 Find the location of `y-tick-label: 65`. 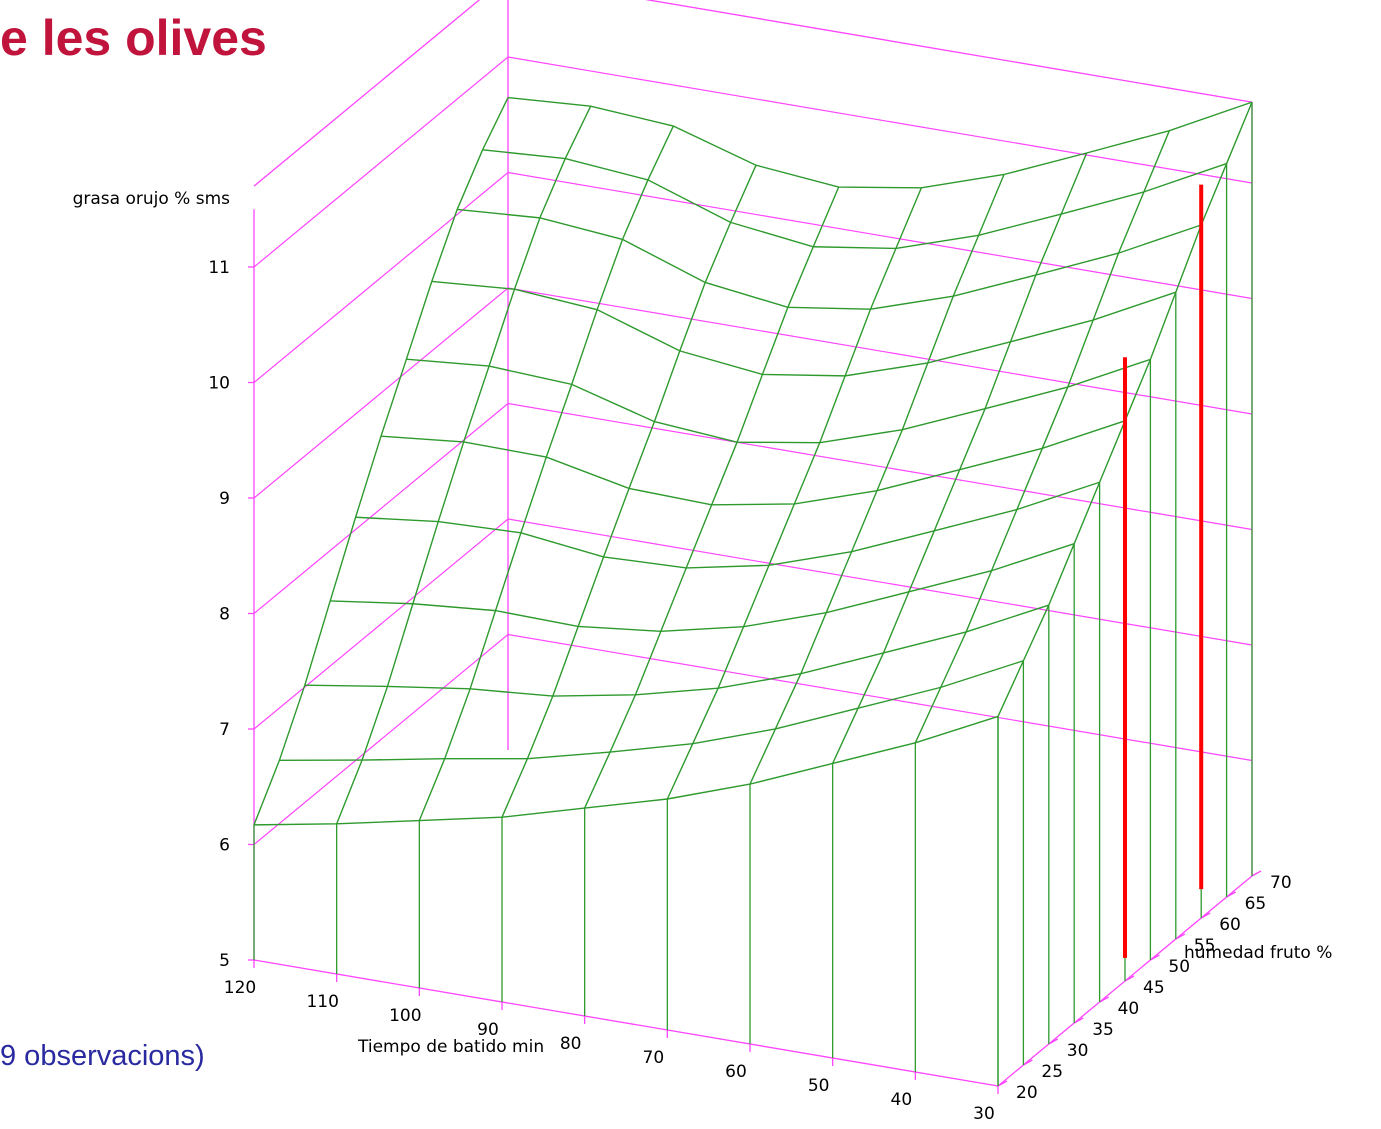

y-tick-label: 65 is located at coordinates (1256, 904).